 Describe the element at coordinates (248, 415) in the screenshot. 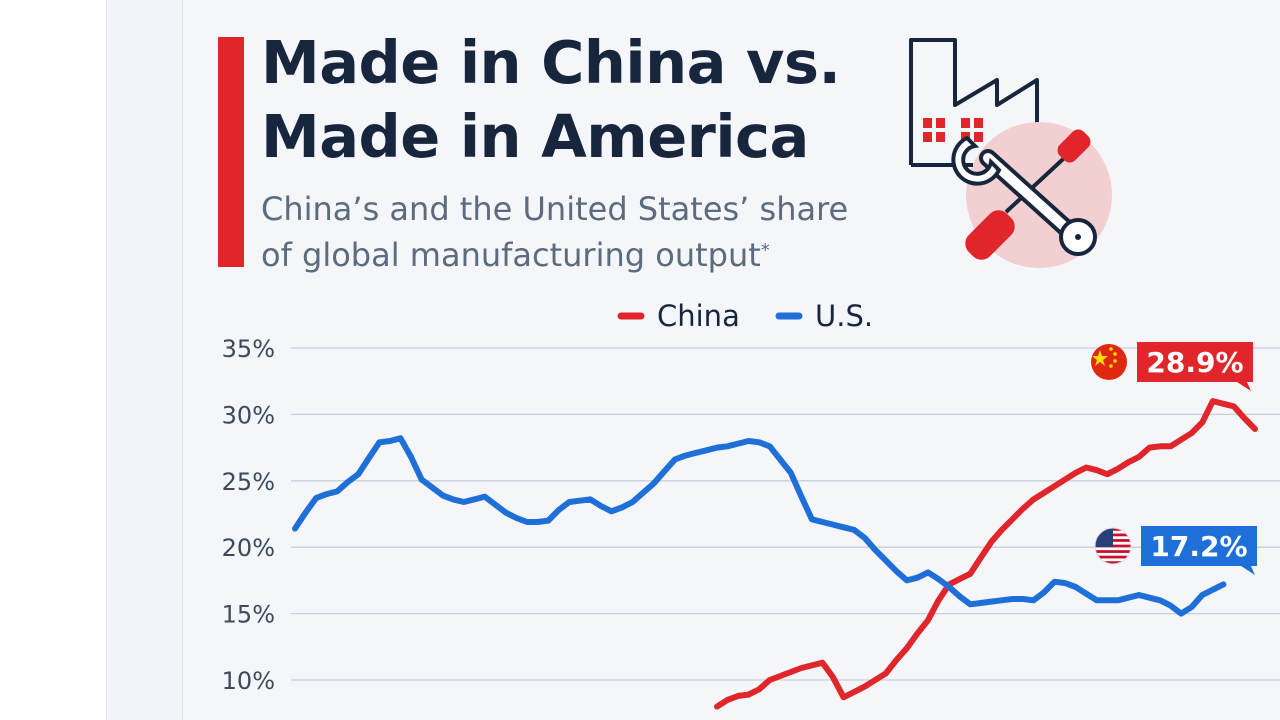

I see `y-tick-label: 30%` at that location.